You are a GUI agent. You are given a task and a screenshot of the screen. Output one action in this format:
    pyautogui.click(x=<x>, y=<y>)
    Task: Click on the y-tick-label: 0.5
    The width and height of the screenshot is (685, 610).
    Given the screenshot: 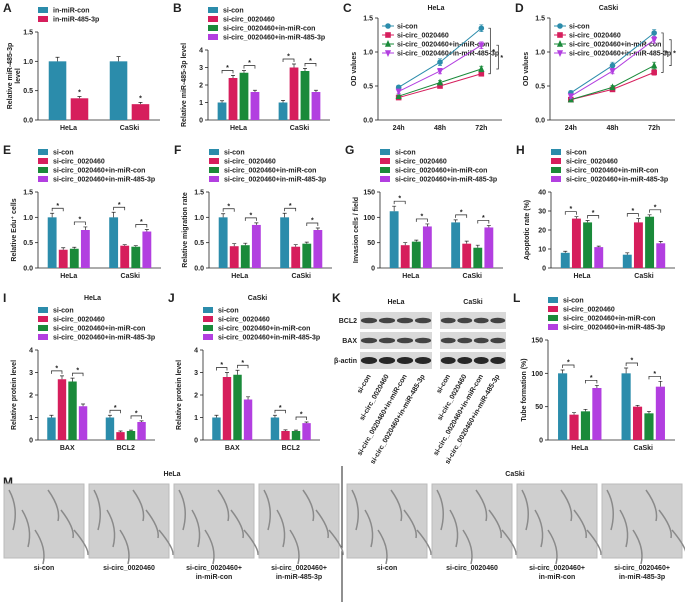 What is the action you would take?
    pyautogui.click(x=368, y=87)
    